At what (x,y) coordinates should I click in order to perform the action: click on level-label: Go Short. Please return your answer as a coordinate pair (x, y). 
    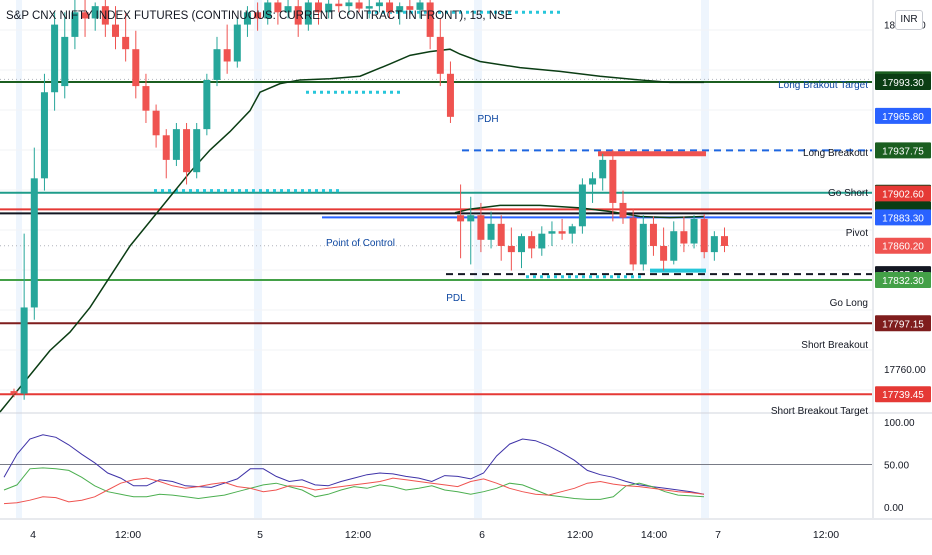
    Looking at the image, I should click on (848, 193).